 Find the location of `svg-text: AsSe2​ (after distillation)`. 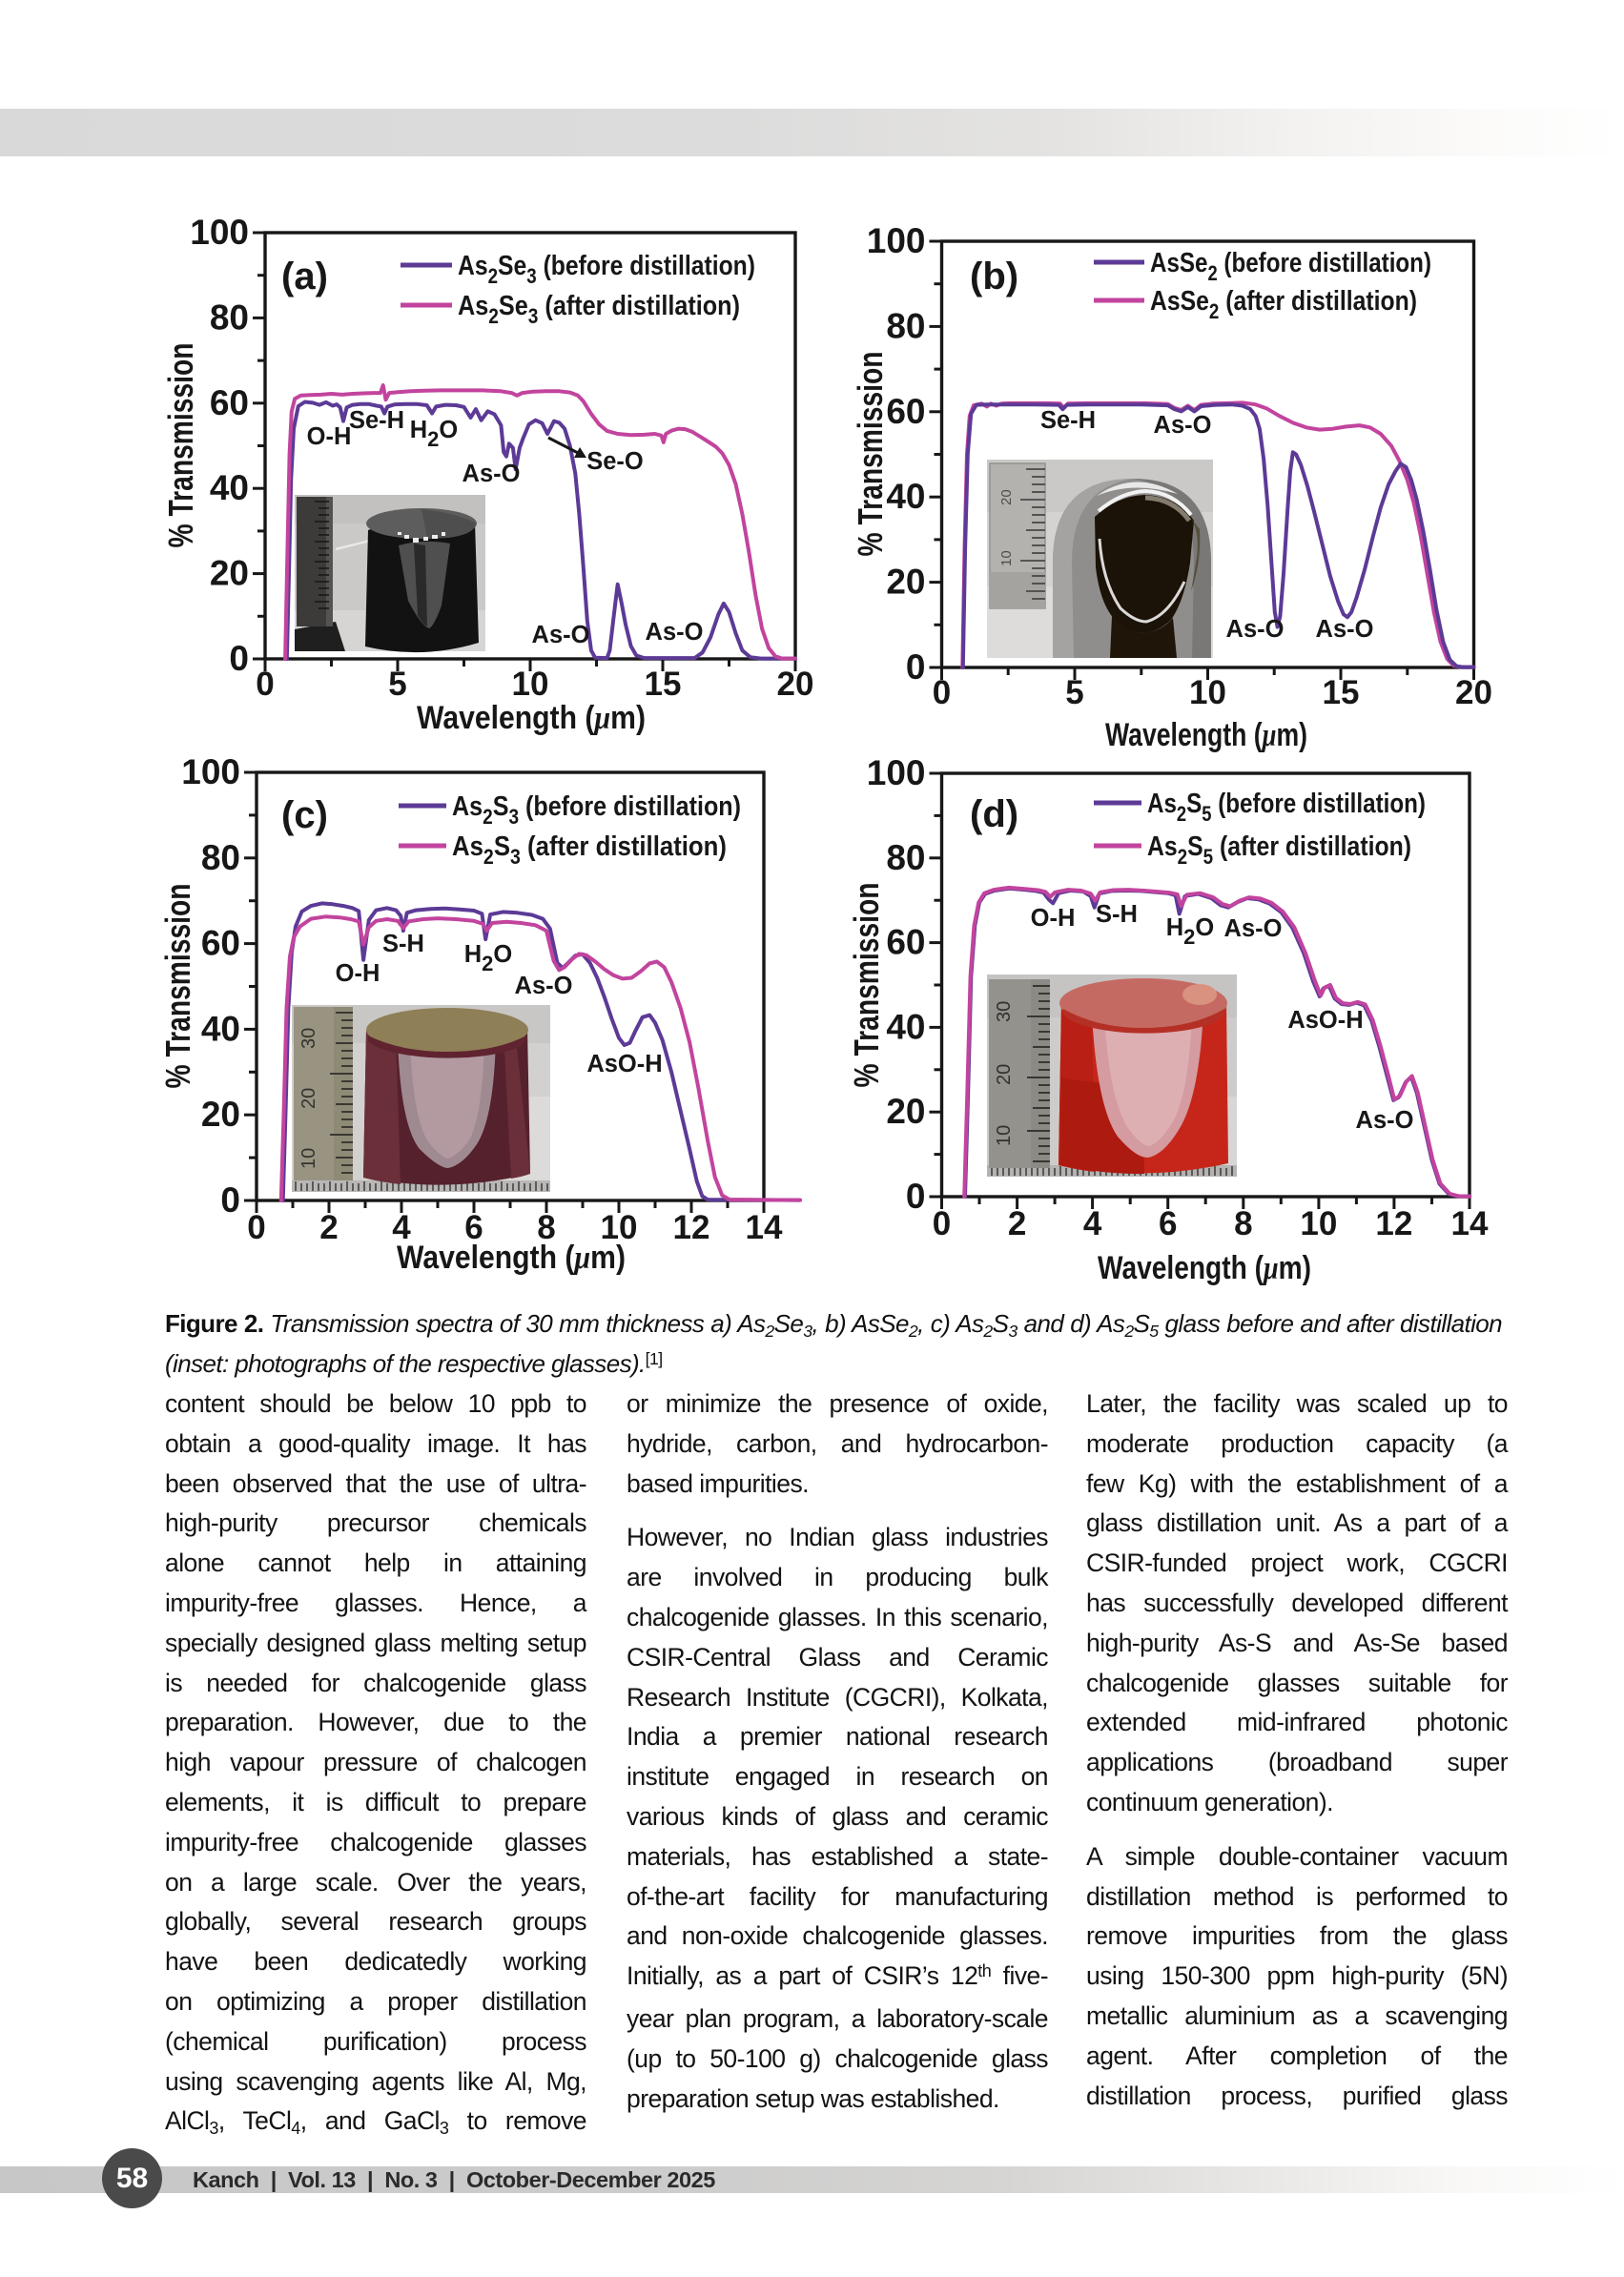

svg-text: AsSe2​ (after distillation) is located at coordinates (1283, 304).